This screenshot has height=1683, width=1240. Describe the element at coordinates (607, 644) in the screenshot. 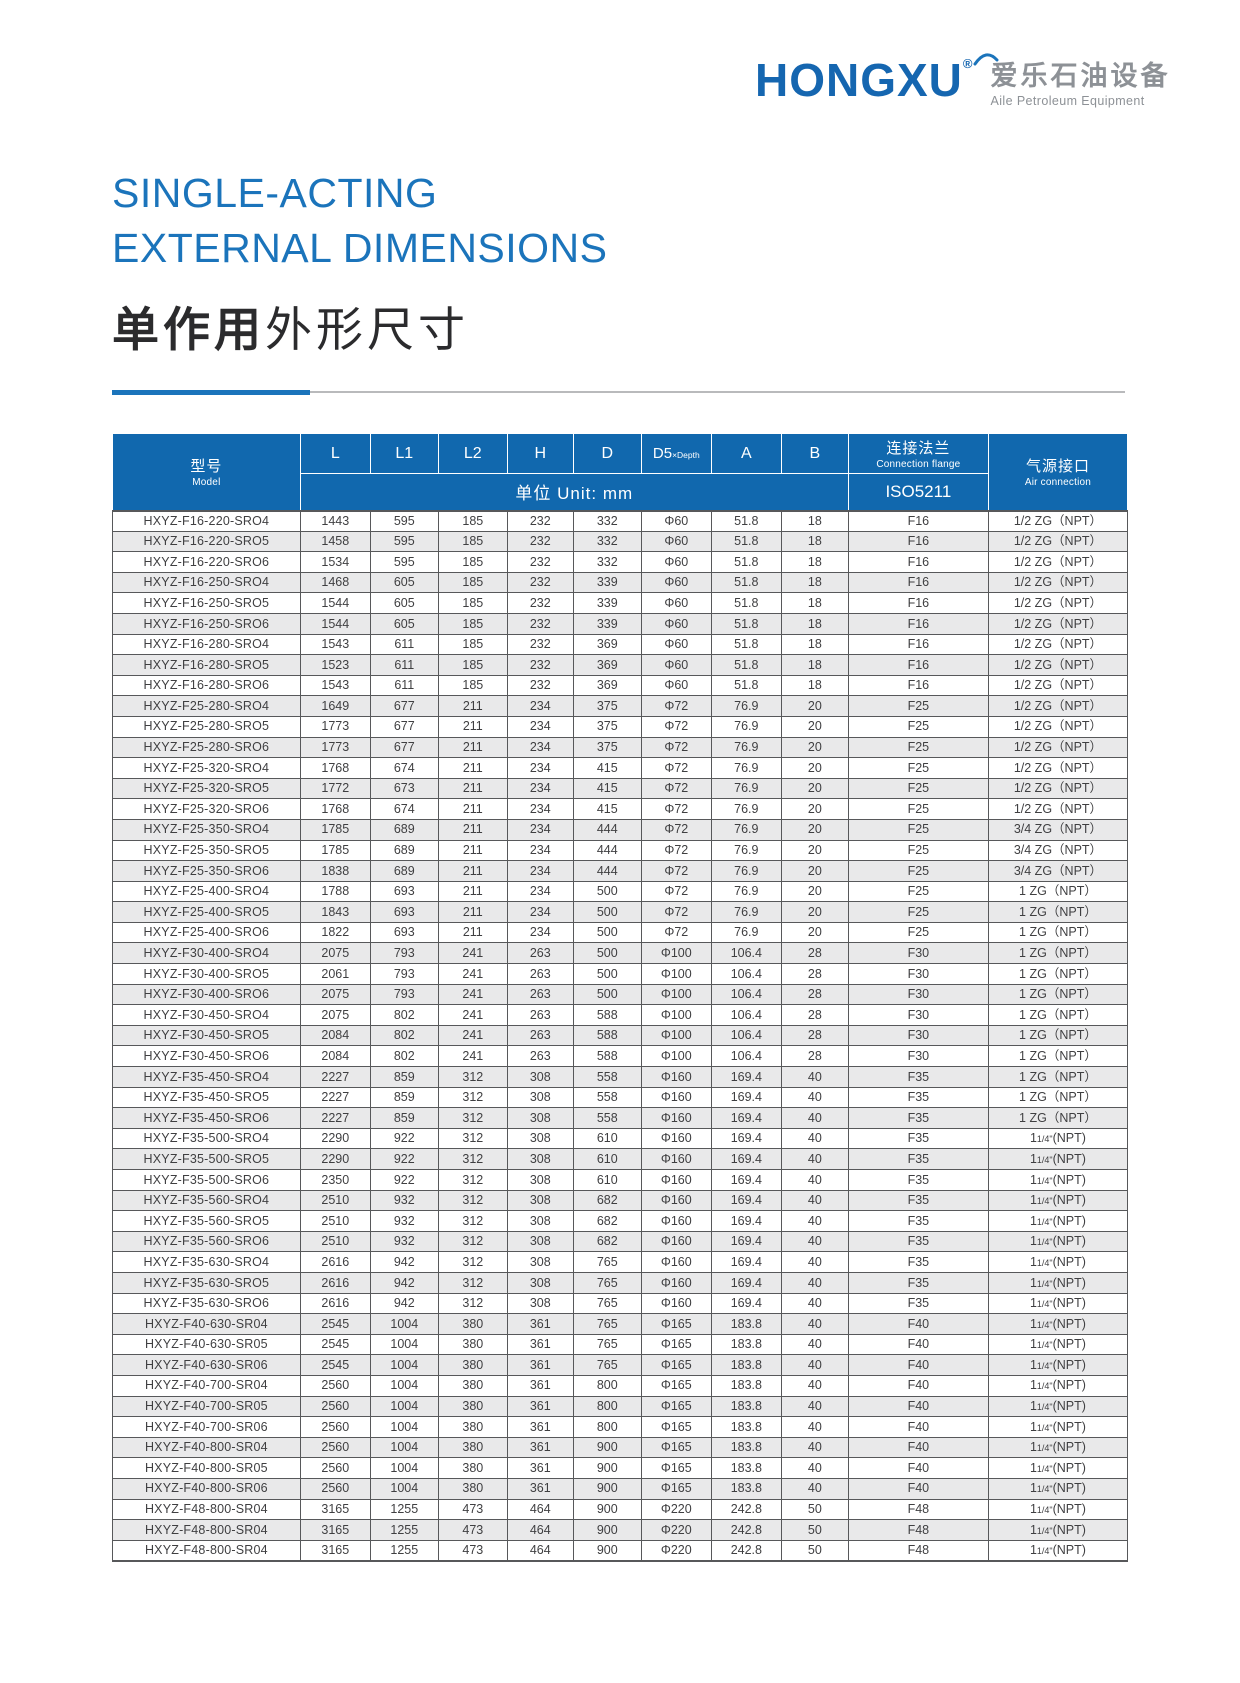

I see `table-cell: 369` at that location.